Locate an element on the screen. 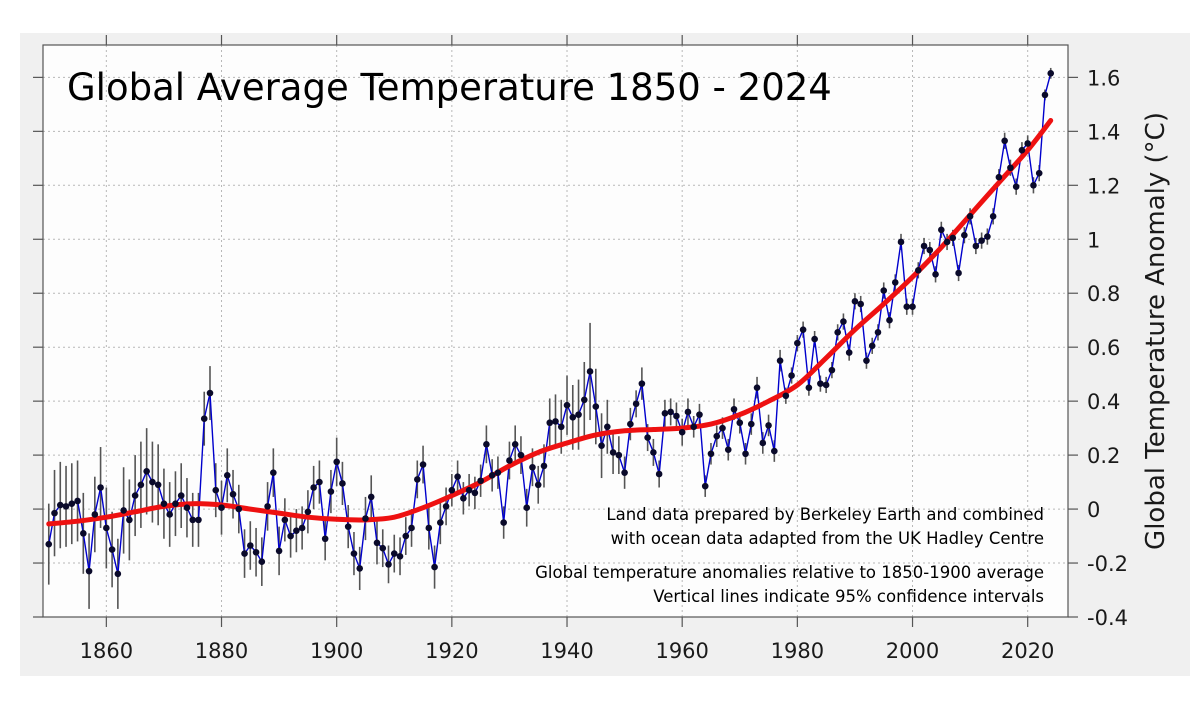 The image size is (1200, 716). y-tick-label: 0 is located at coordinates (1093, 510).